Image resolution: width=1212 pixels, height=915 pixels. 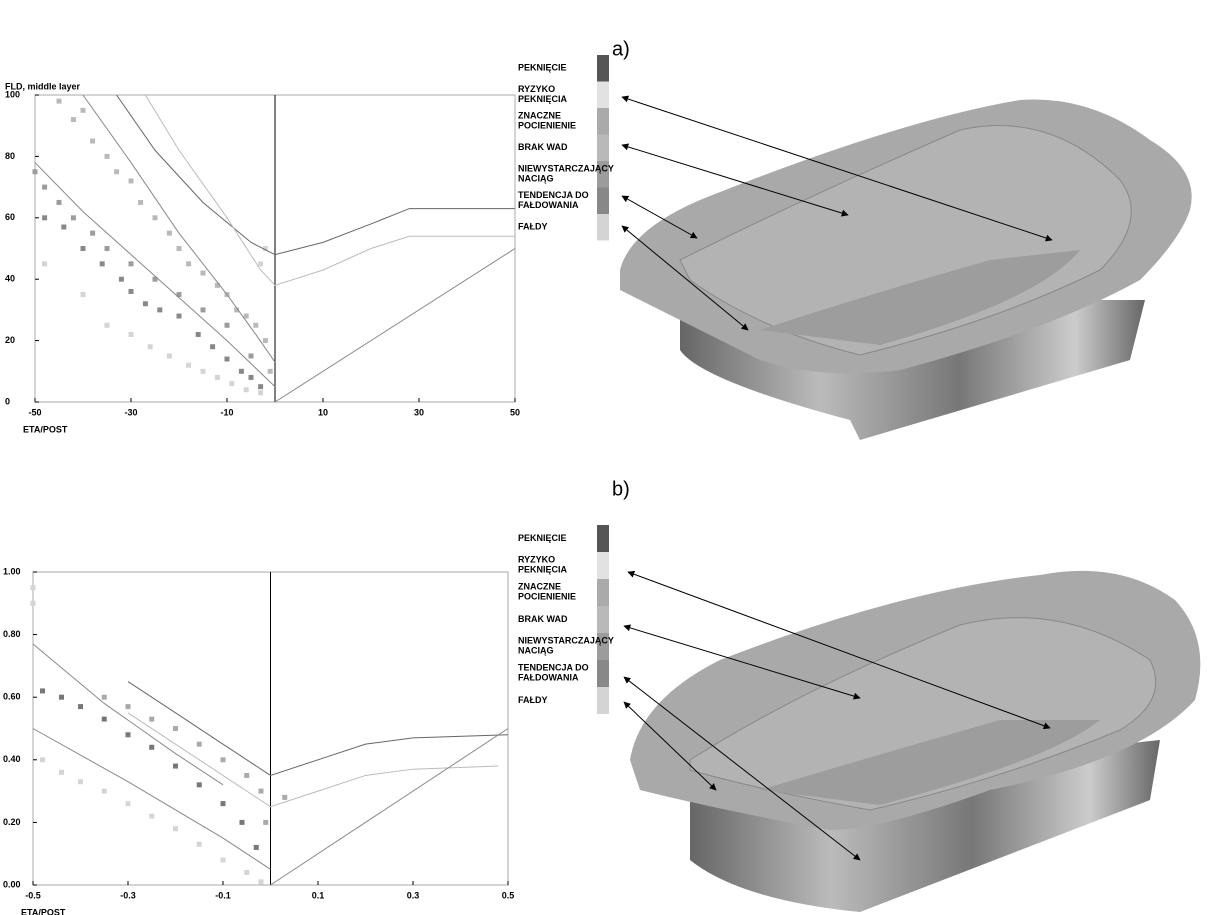 I want to click on y-tick-label: 1.00, so click(x=12, y=571).